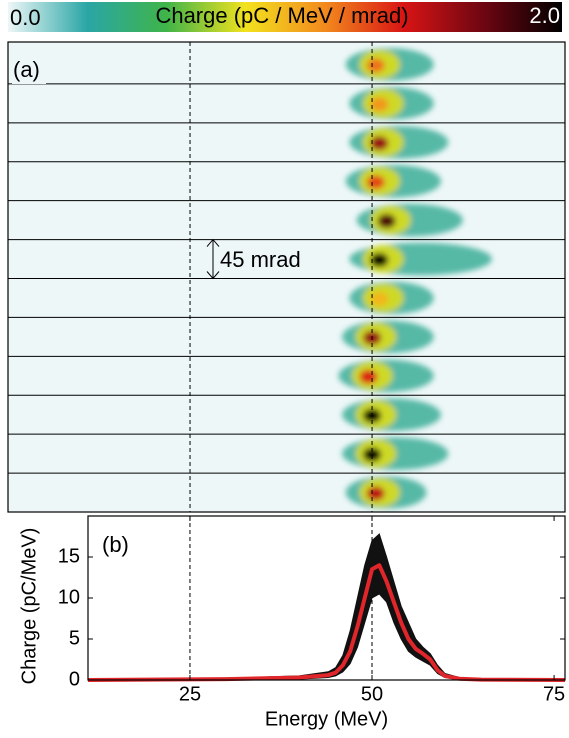  What do you see at coordinates (260, 259) in the screenshot?
I see `annotation: 45 mrad` at bounding box center [260, 259].